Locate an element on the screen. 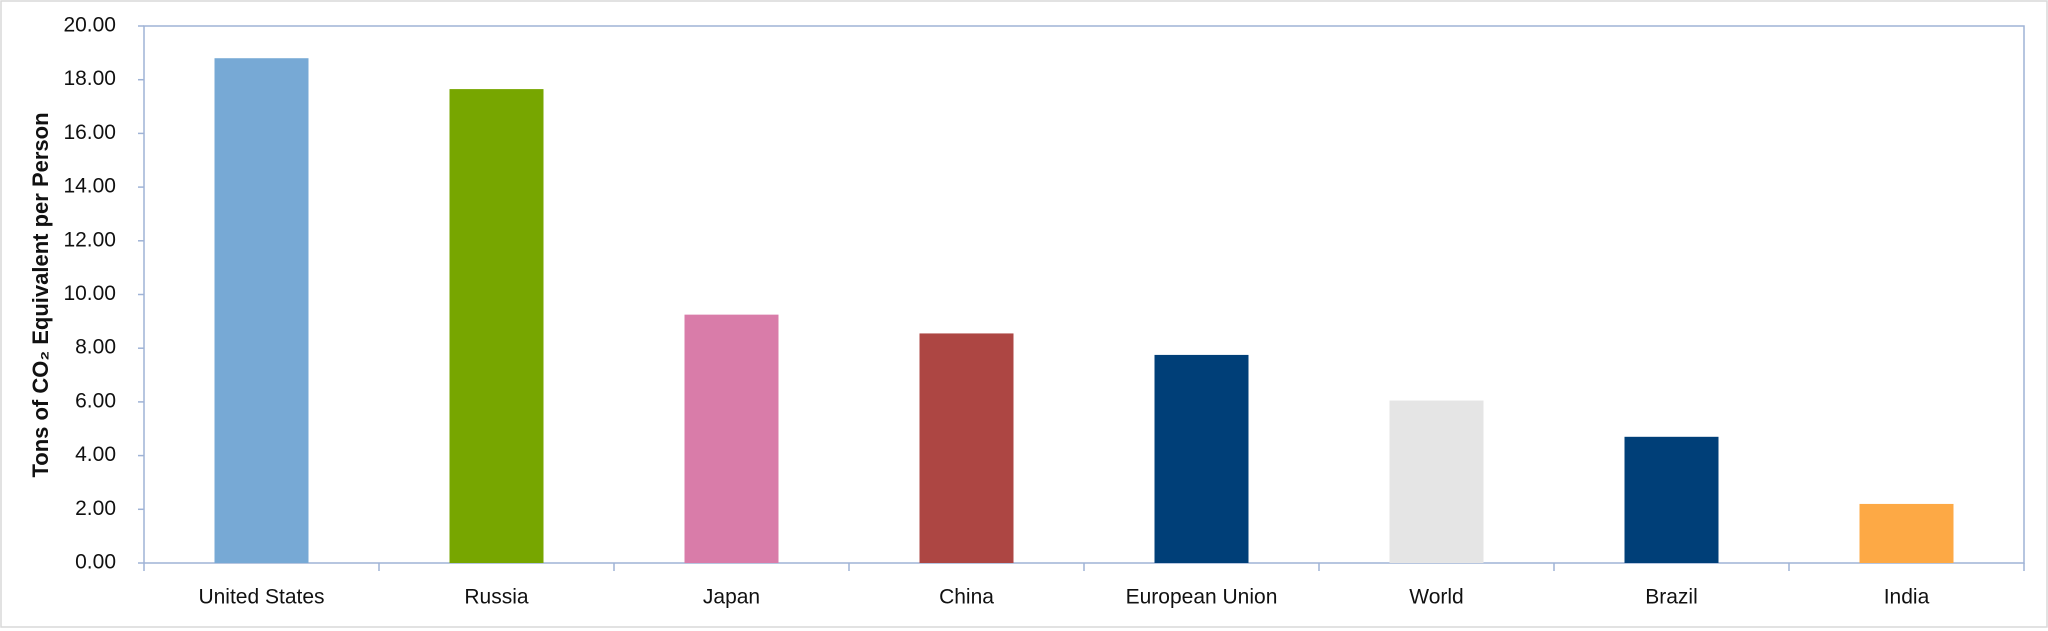 Image resolution: width=2048 pixels, height=631 pixels. x-tick-label: World is located at coordinates (1436, 597).